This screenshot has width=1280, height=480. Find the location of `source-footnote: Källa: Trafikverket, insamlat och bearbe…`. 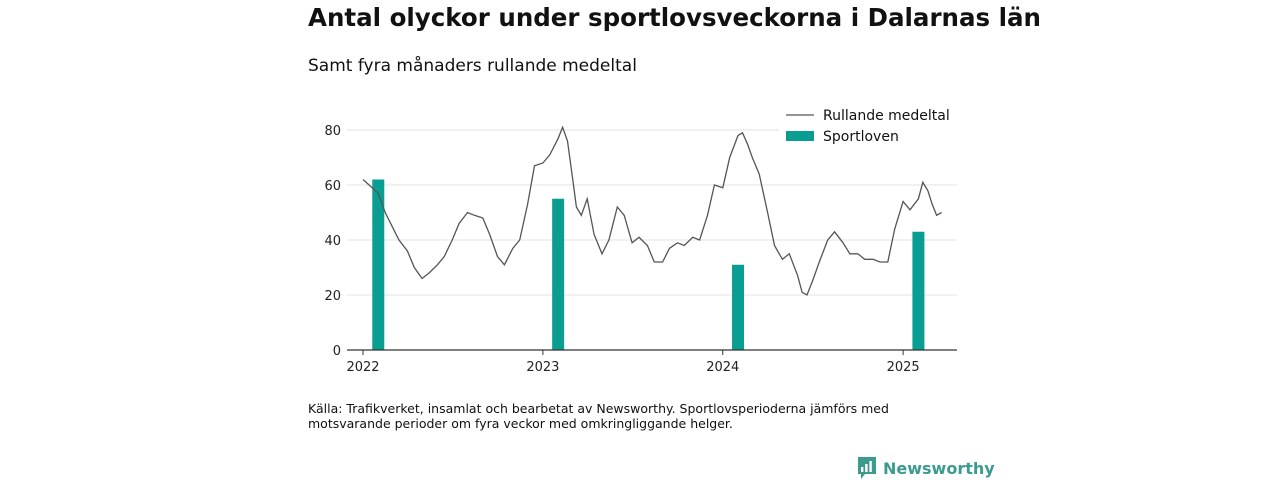

source-footnote: Källa: Trafikverket, insamlat och bearbe… is located at coordinates (598, 416).